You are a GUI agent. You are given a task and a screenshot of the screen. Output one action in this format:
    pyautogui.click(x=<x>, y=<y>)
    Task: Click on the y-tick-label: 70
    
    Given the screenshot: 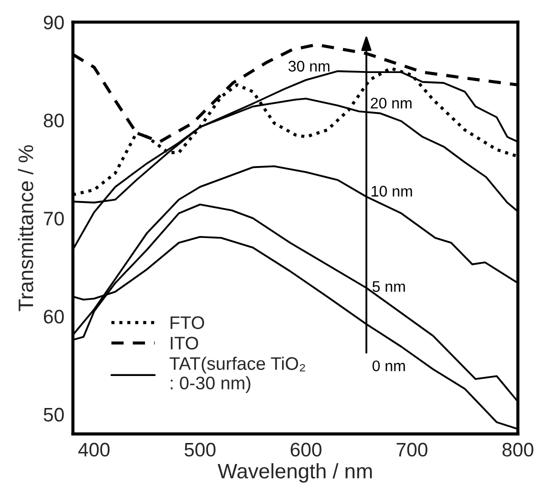 What is the action you would take?
    pyautogui.click(x=54, y=219)
    